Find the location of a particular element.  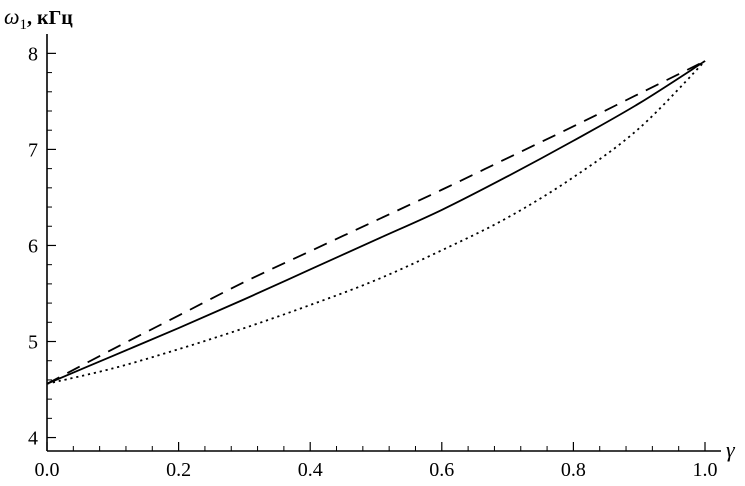

x-tick-label: 0.4 is located at coordinates (310, 470).